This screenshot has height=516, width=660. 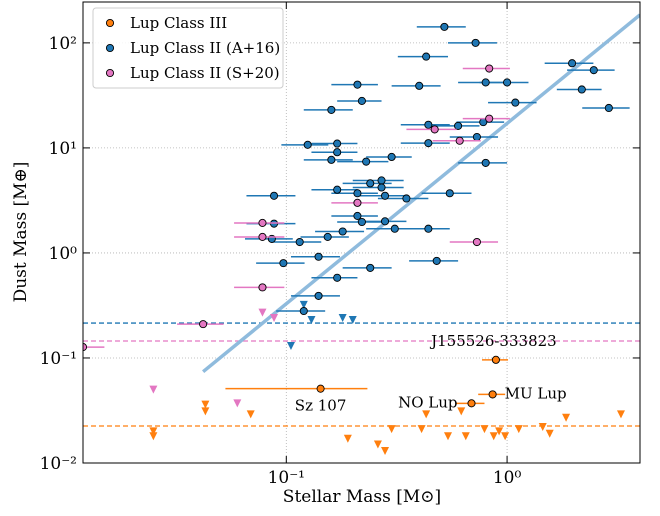 What do you see at coordinates (286, 478) in the screenshot?
I see `x-tick-label: 10⁻¹` at bounding box center [286, 478].